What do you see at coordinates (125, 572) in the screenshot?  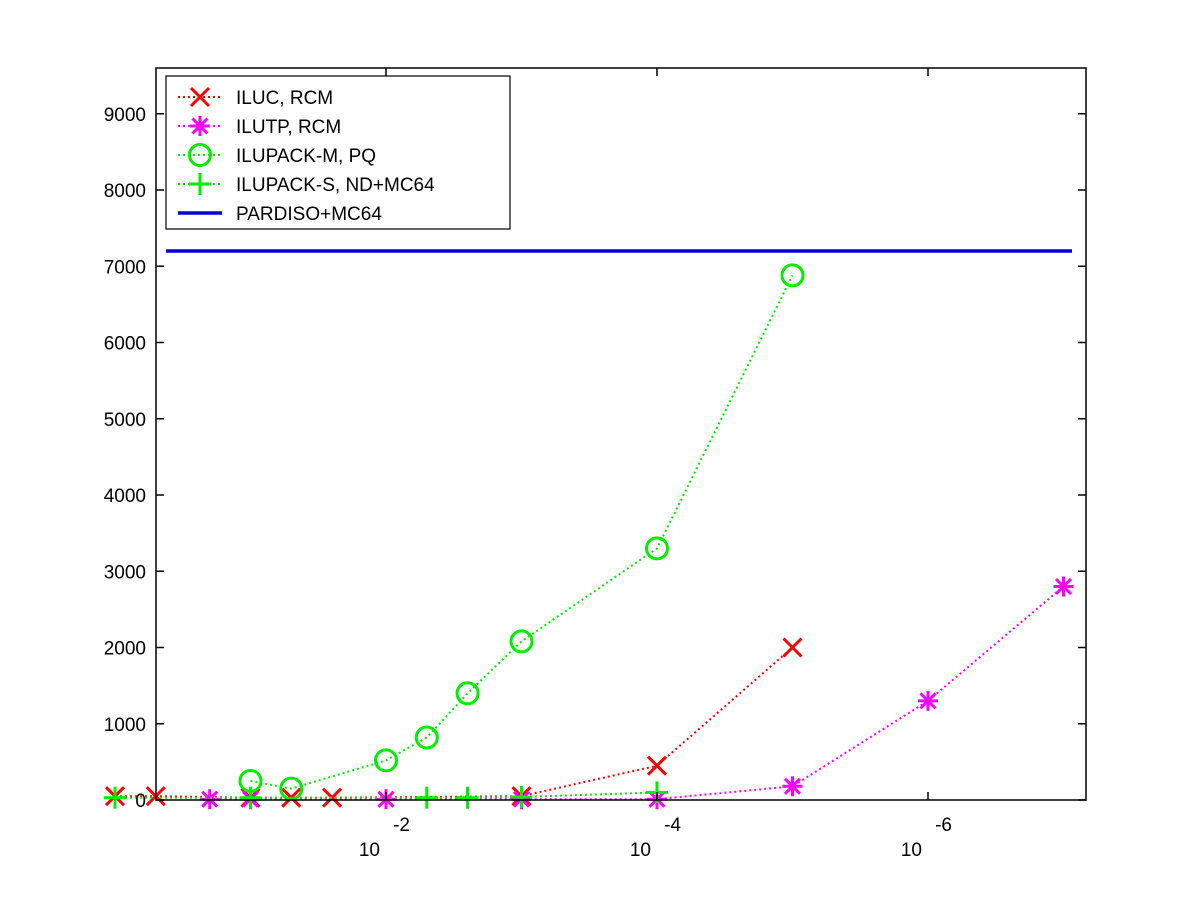 I see `y-tick-label: 3000` at bounding box center [125, 572].